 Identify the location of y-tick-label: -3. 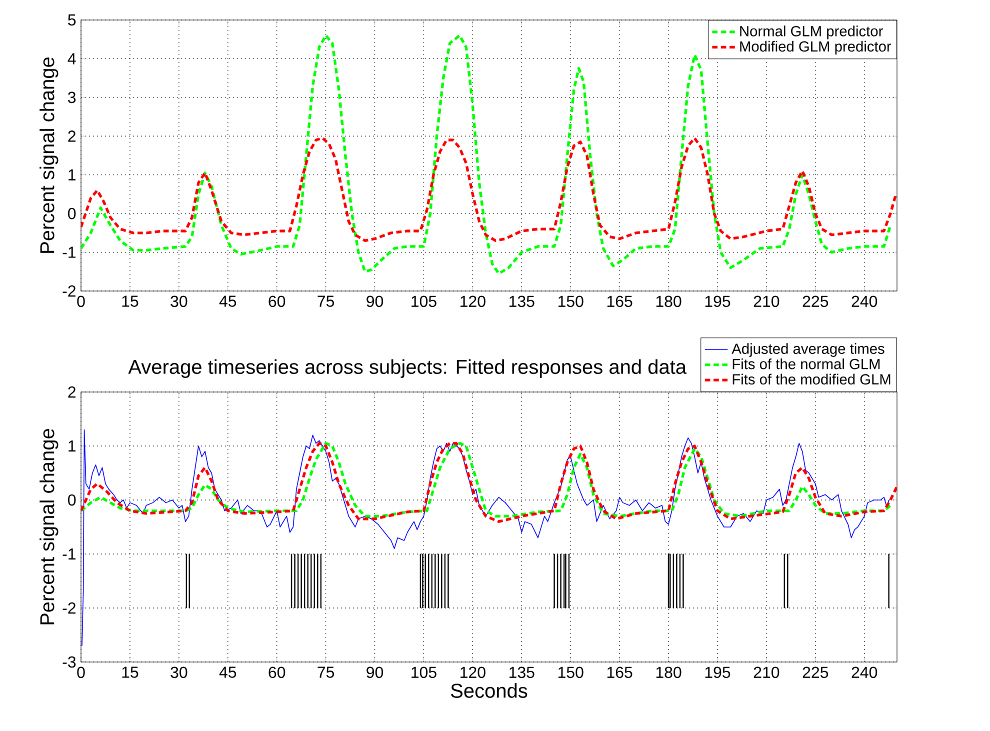
(69, 662).